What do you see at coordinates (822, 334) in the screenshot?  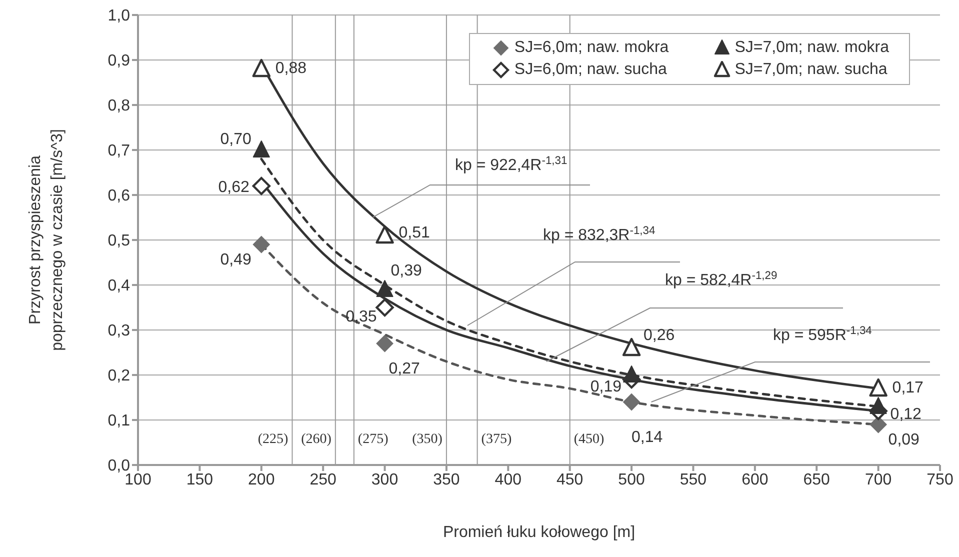 I see `annotation: kp = 595R$^{-1,34}$` at bounding box center [822, 334].